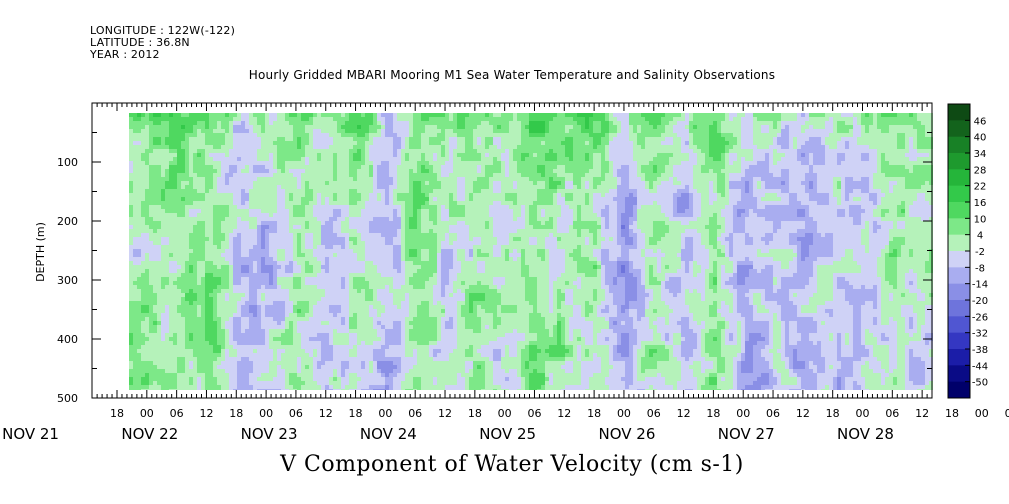 The height and width of the screenshot is (504, 1009). Describe the element at coordinates (980, 170) in the screenshot. I see `colorbar-label: 28` at that location.